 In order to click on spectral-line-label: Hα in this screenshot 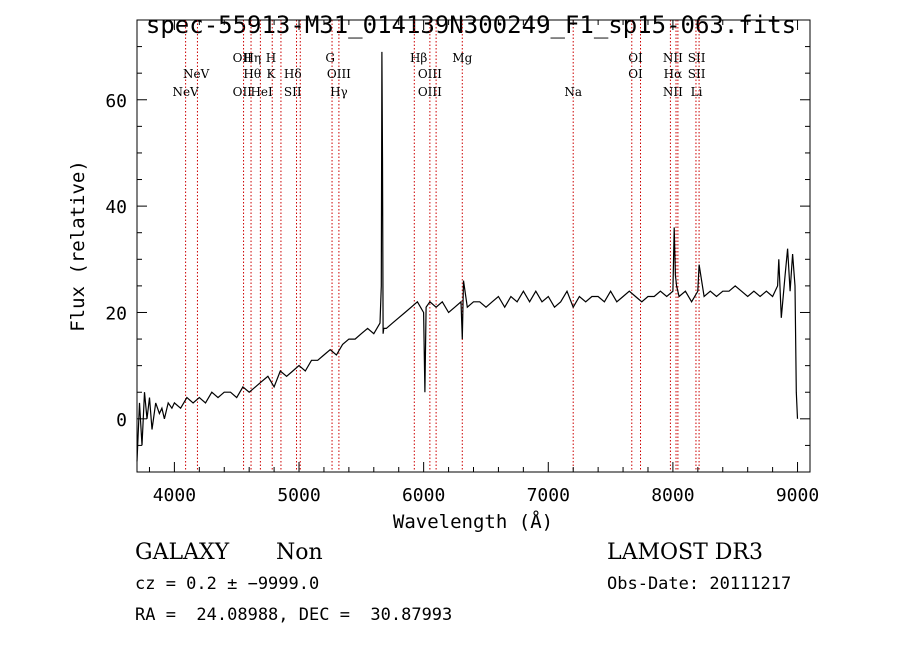, I will do `click(673, 74)`.